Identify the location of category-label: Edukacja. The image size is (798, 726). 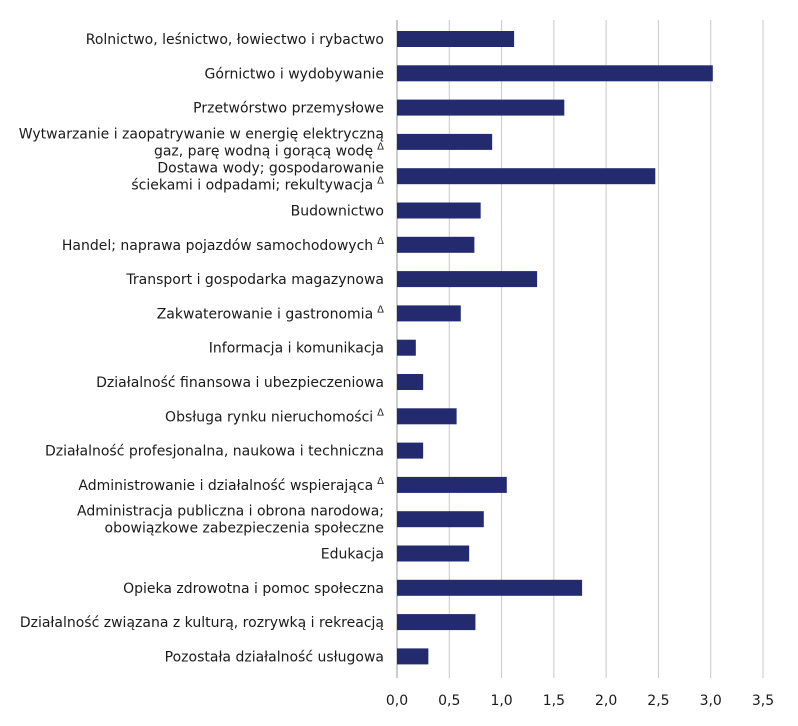
(352, 555).